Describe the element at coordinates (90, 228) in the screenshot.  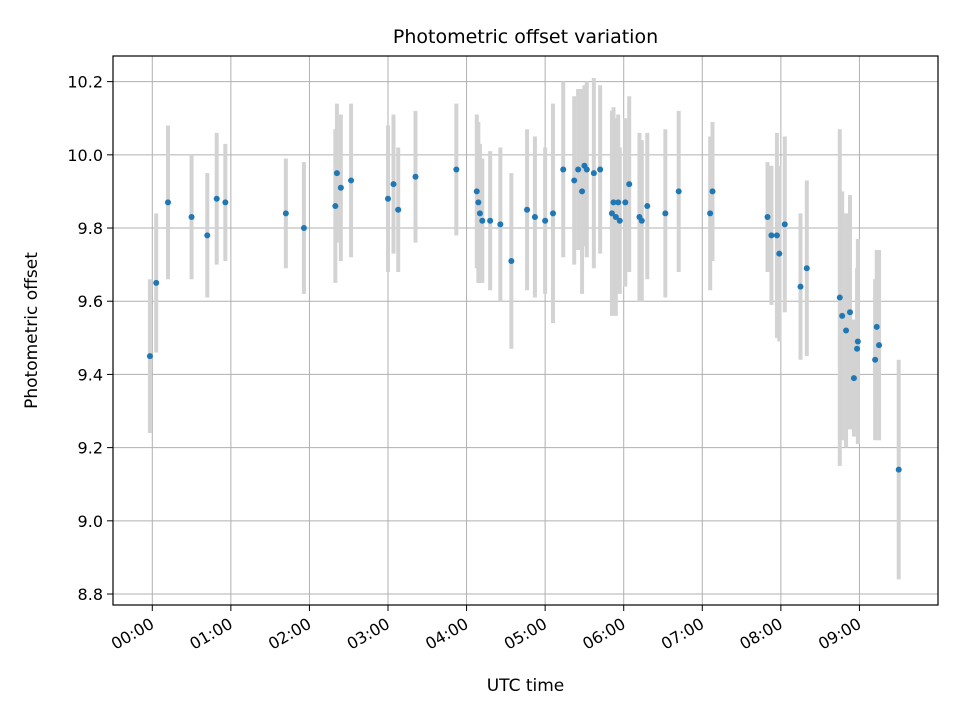
I see `y-tick-label: 9.8` at that location.